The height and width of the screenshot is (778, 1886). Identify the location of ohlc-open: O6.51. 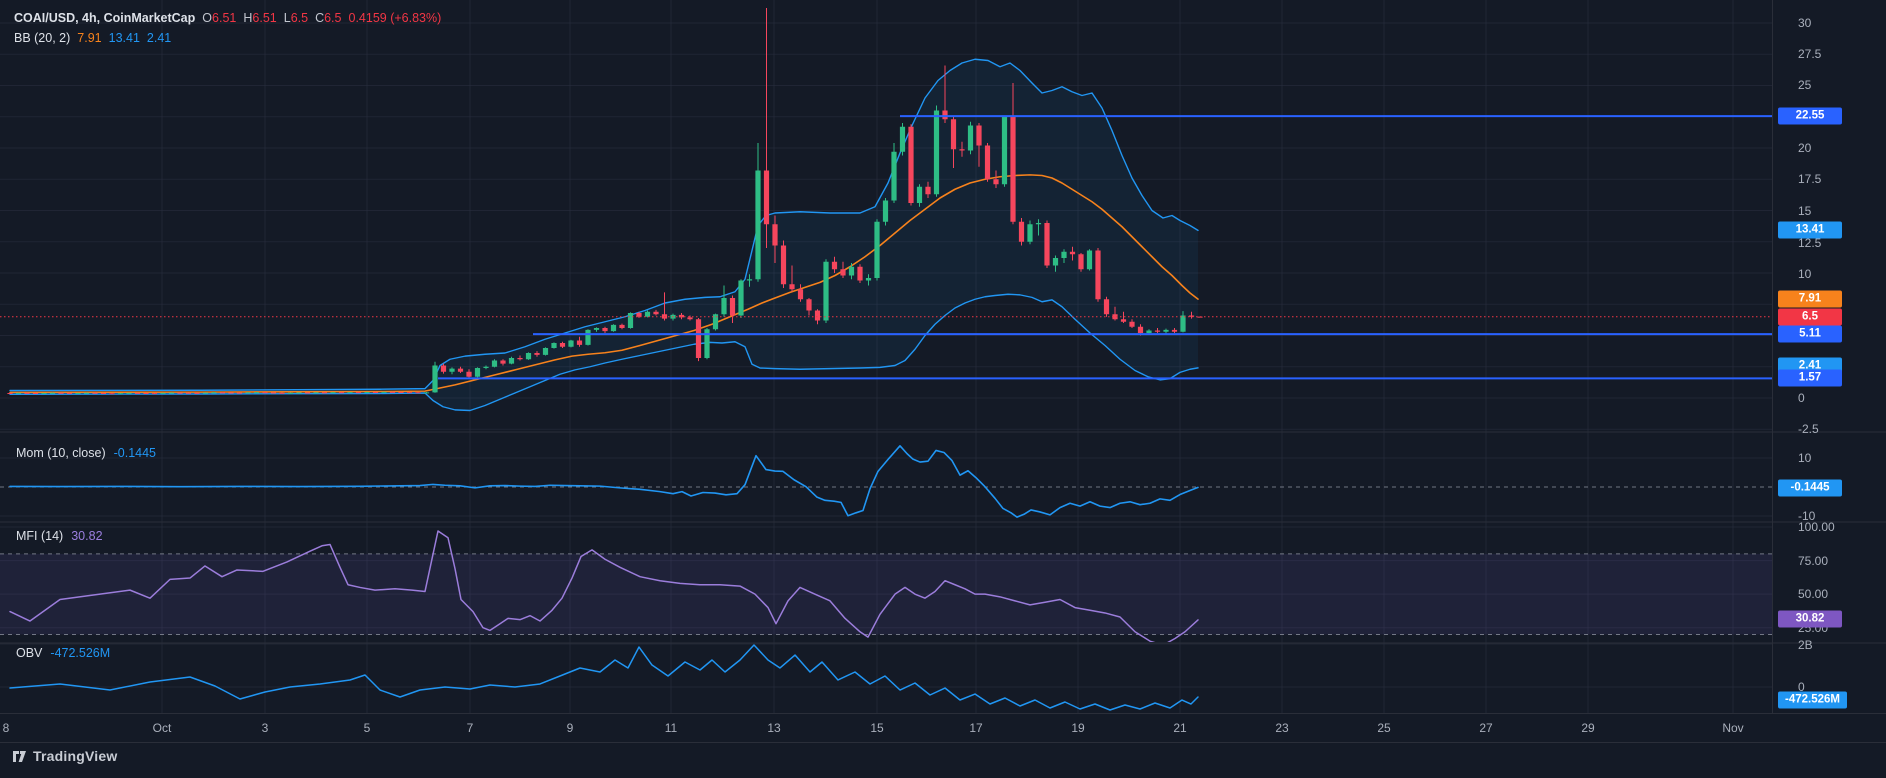
(219, 18).